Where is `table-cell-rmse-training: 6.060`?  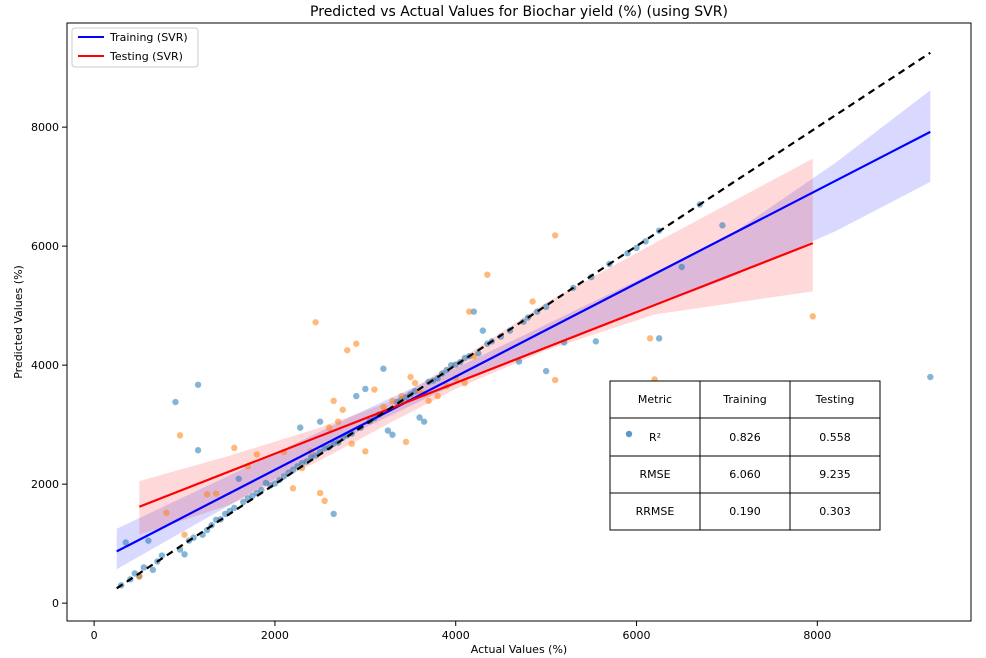 table-cell-rmse-training: 6.060 is located at coordinates (745, 474).